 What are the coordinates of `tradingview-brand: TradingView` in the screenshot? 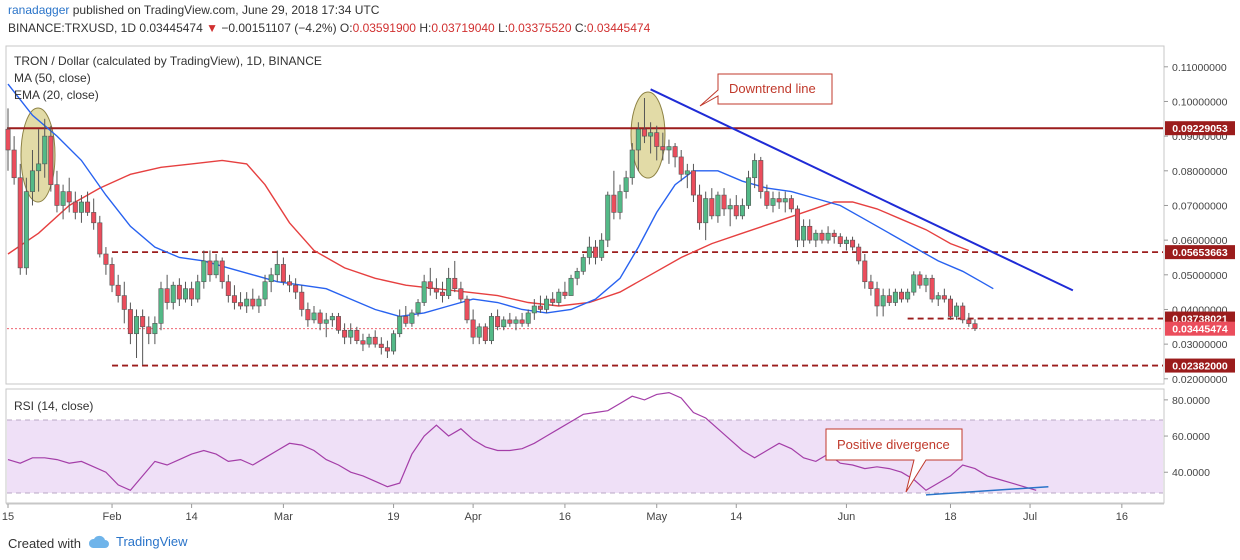 It's located at (138, 541).